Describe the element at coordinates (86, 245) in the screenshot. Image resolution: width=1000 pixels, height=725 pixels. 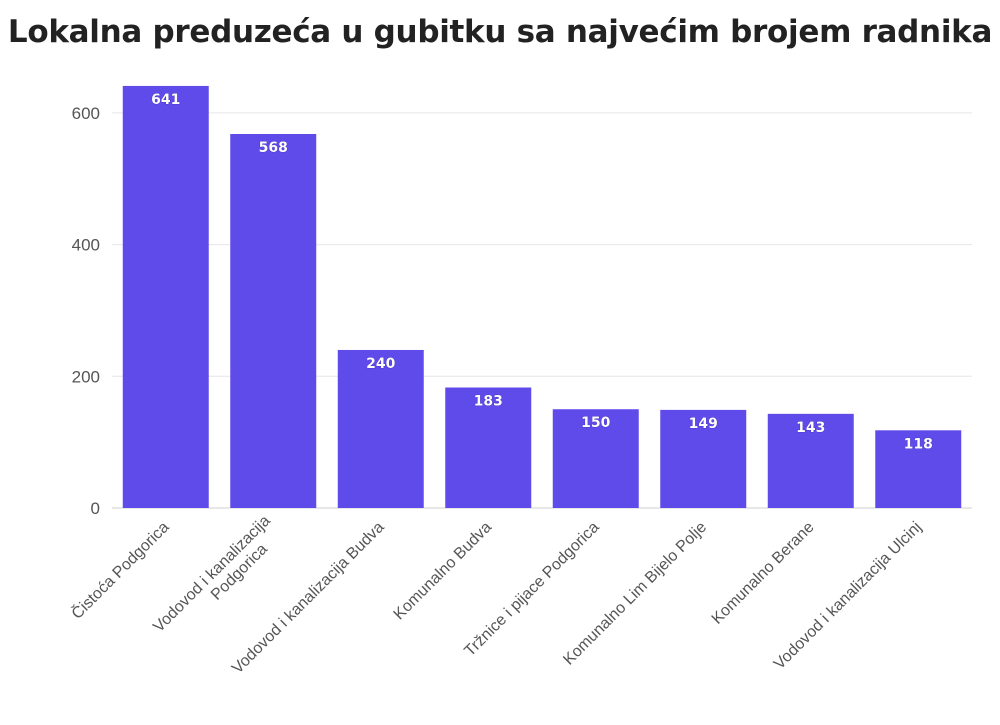
I see `y-tick-label: 400` at that location.